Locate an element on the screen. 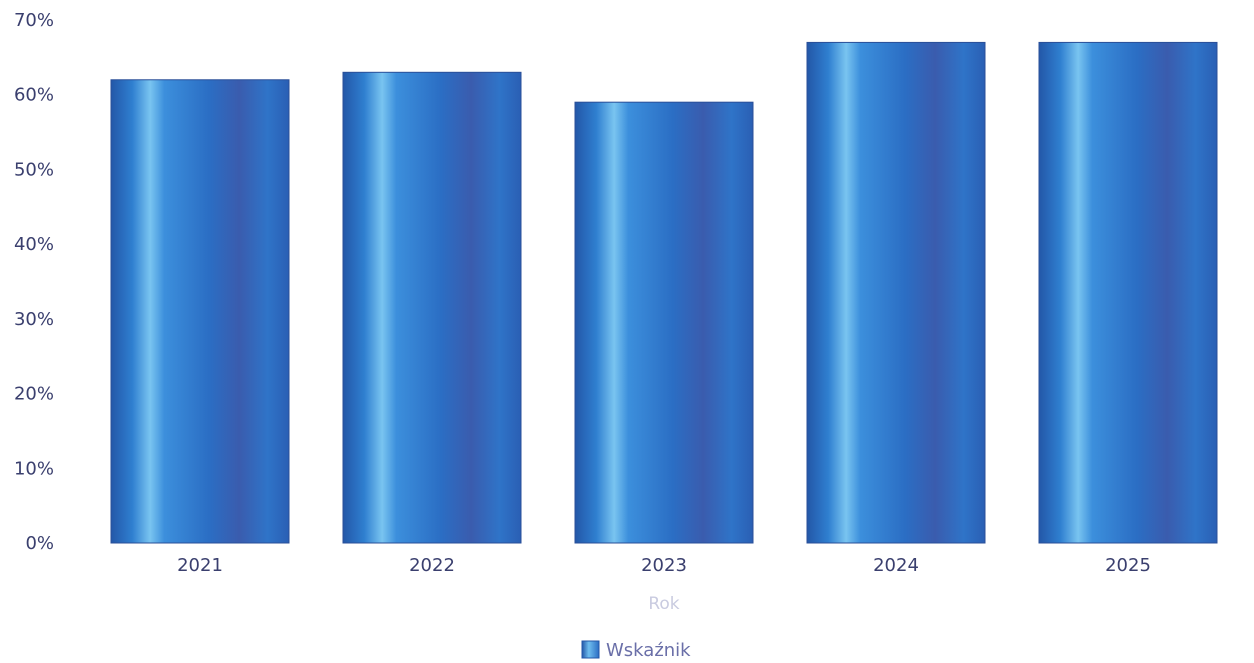 The width and height of the screenshot is (1254, 663). bar-2021 is located at coordinates (200, 311).